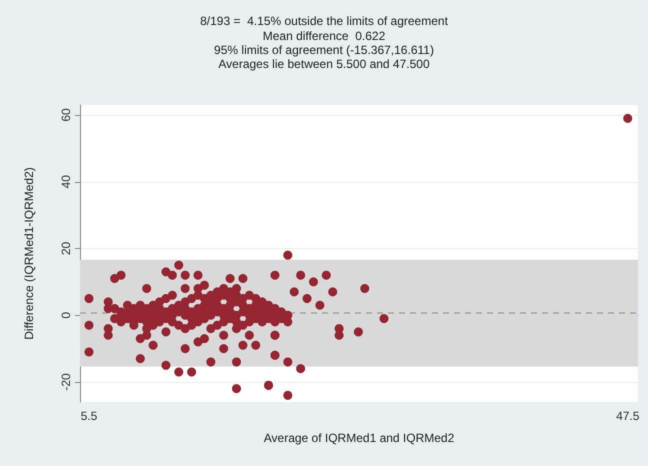 The width and height of the screenshot is (648, 466). Describe the element at coordinates (89, 416) in the screenshot. I see `x-tick-label: 5.5` at that location.